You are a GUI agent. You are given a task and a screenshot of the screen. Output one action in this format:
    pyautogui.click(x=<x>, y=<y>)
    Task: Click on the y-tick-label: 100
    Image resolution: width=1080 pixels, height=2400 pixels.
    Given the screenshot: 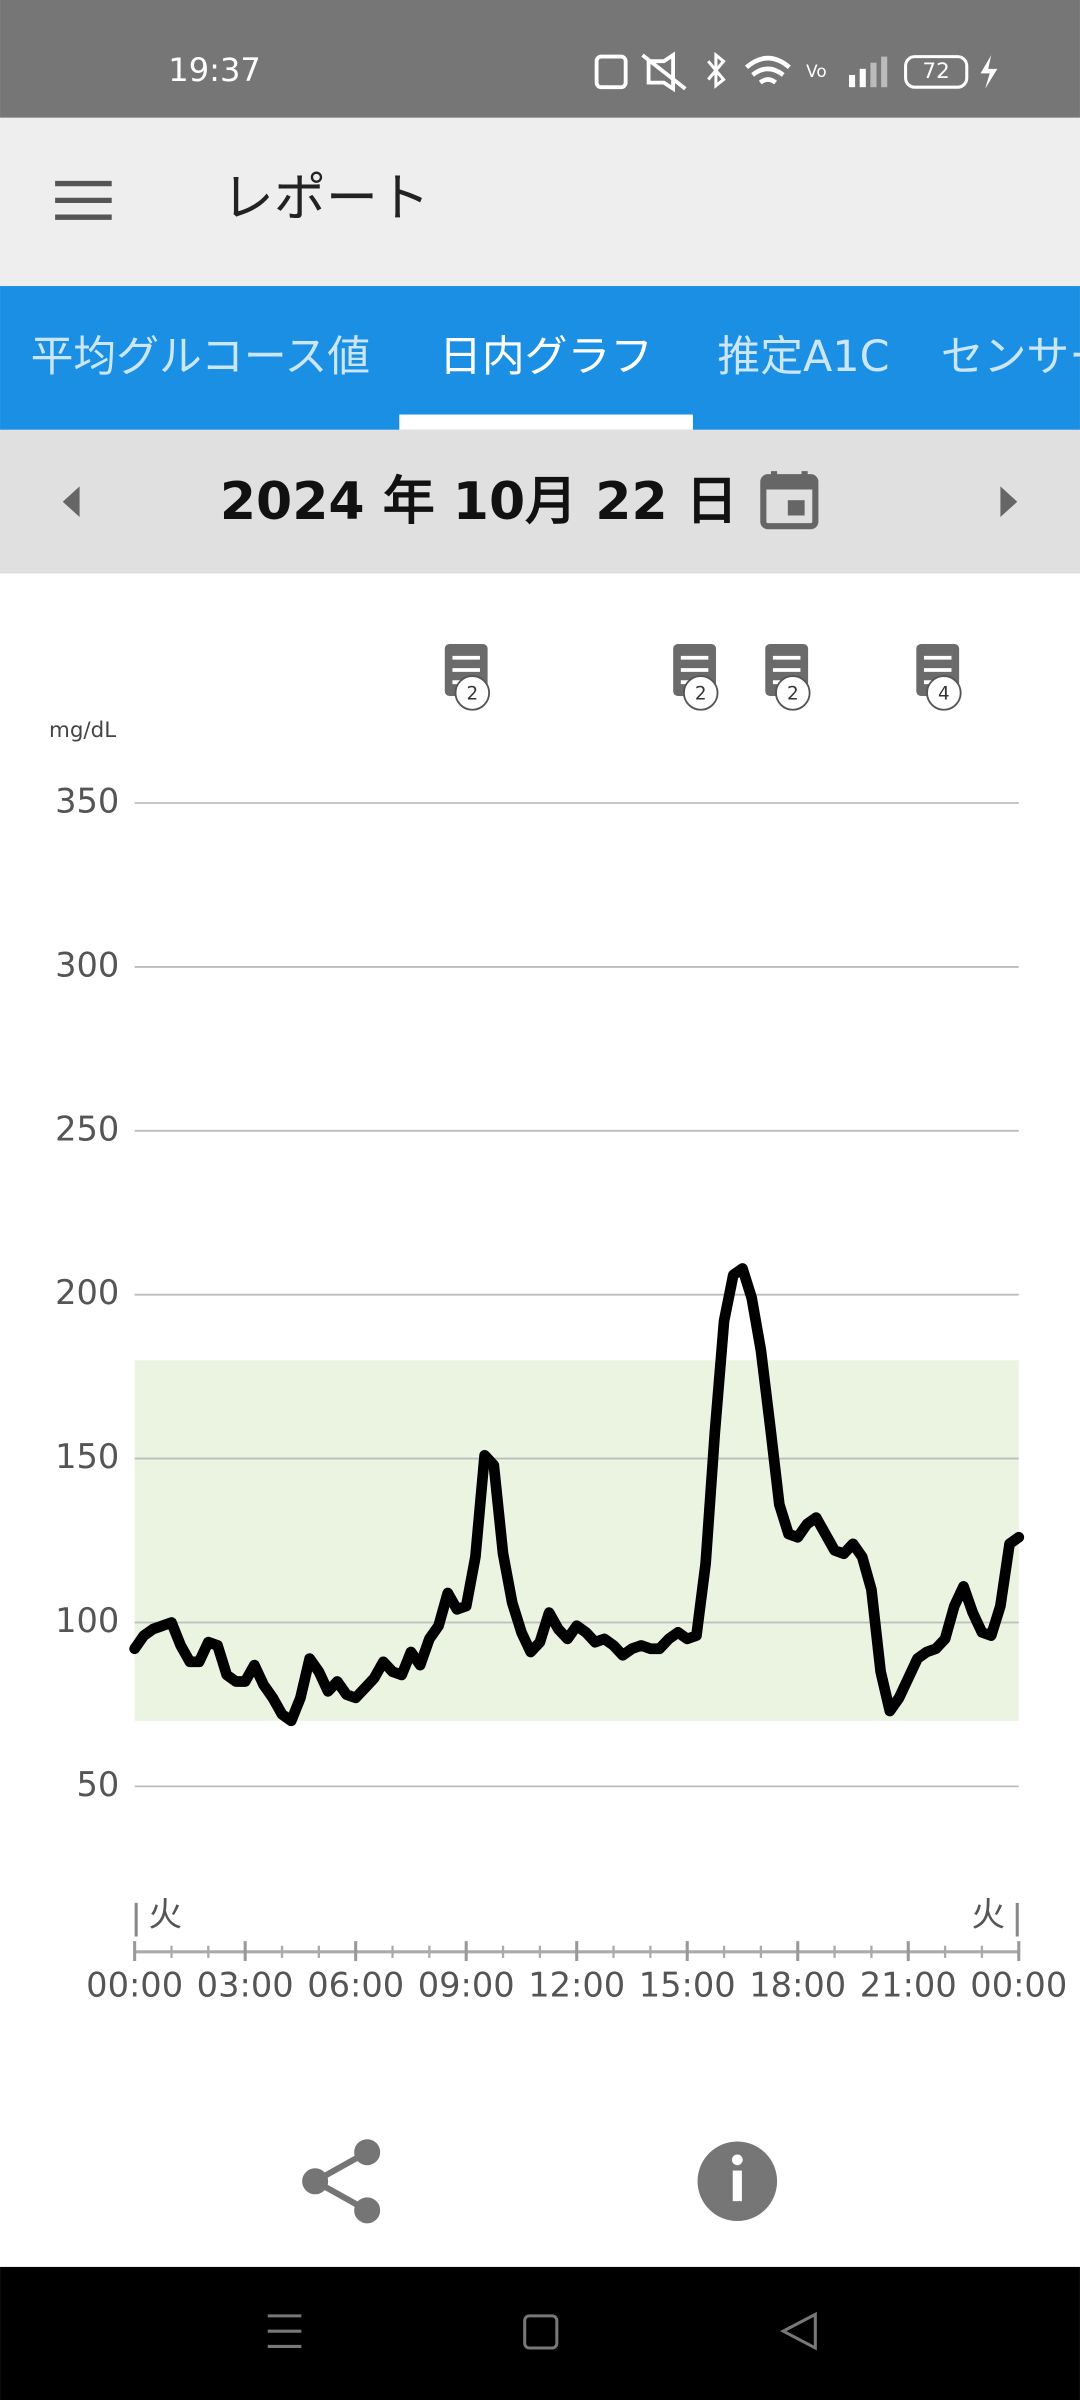 What is the action you would take?
    pyautogui.click(x=87, y=1620)
    